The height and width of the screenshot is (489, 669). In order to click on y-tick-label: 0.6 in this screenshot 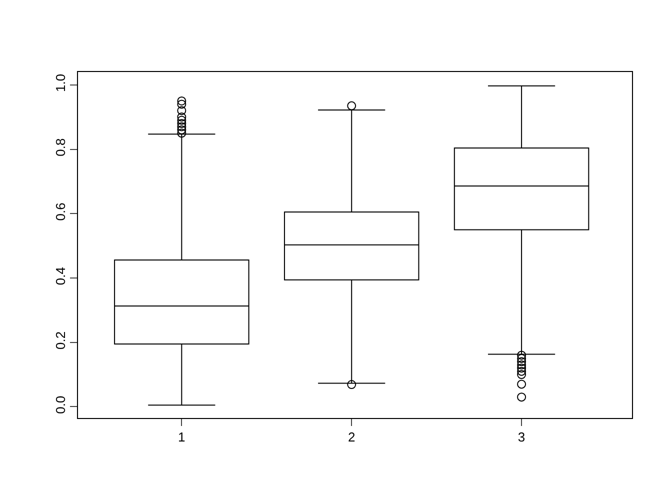, I will do `click(60, 211)`.